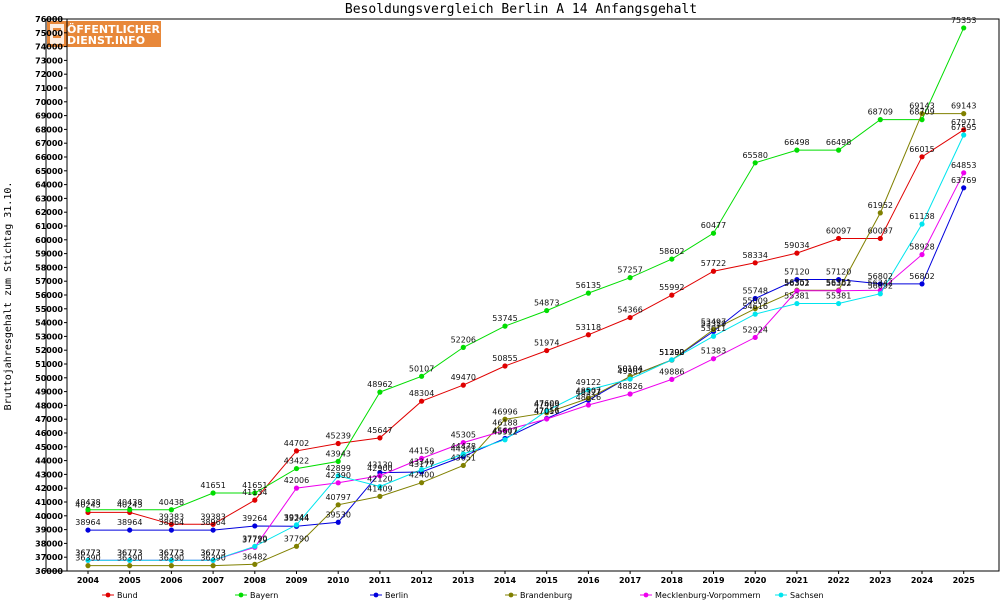 This screenshot has height=600, width=1000. I want to click on data-label-brandenburg: 56351, so click(796, 282).